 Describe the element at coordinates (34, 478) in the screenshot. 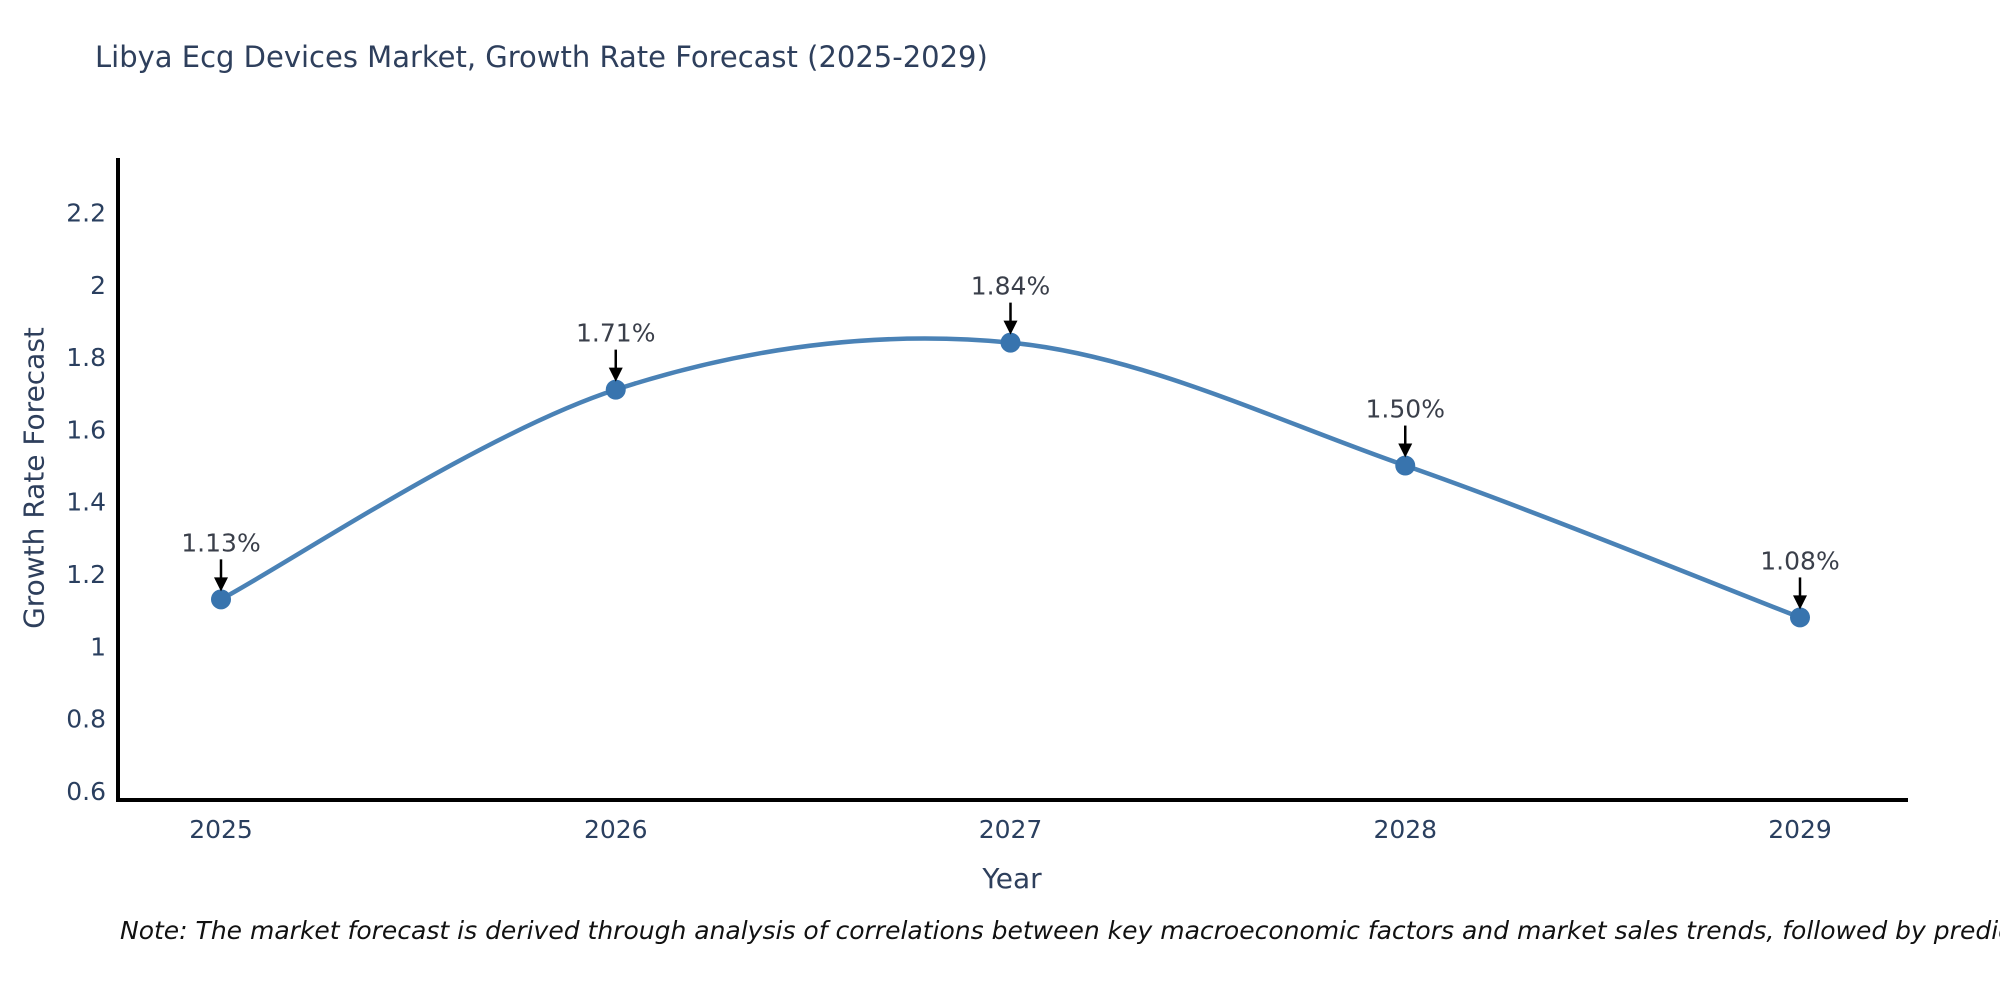

I see `y-axis-label: Growth Rate Forecast` at that location.